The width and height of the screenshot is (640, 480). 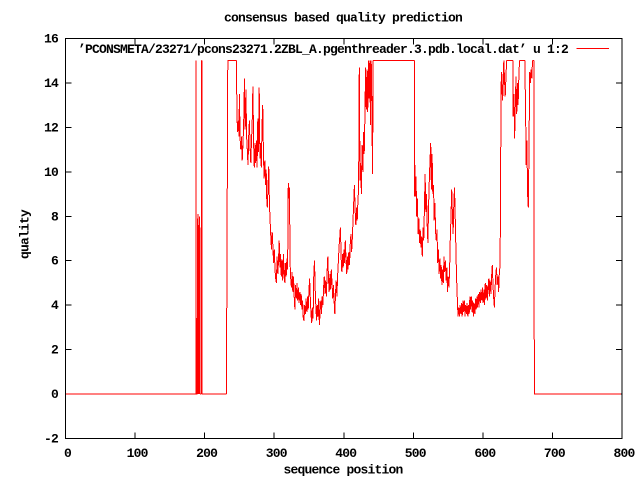 What do you see at coordinates (51, 172) in the screenshot?
I see `svg-text: 10` at bounding box center [51, 172].